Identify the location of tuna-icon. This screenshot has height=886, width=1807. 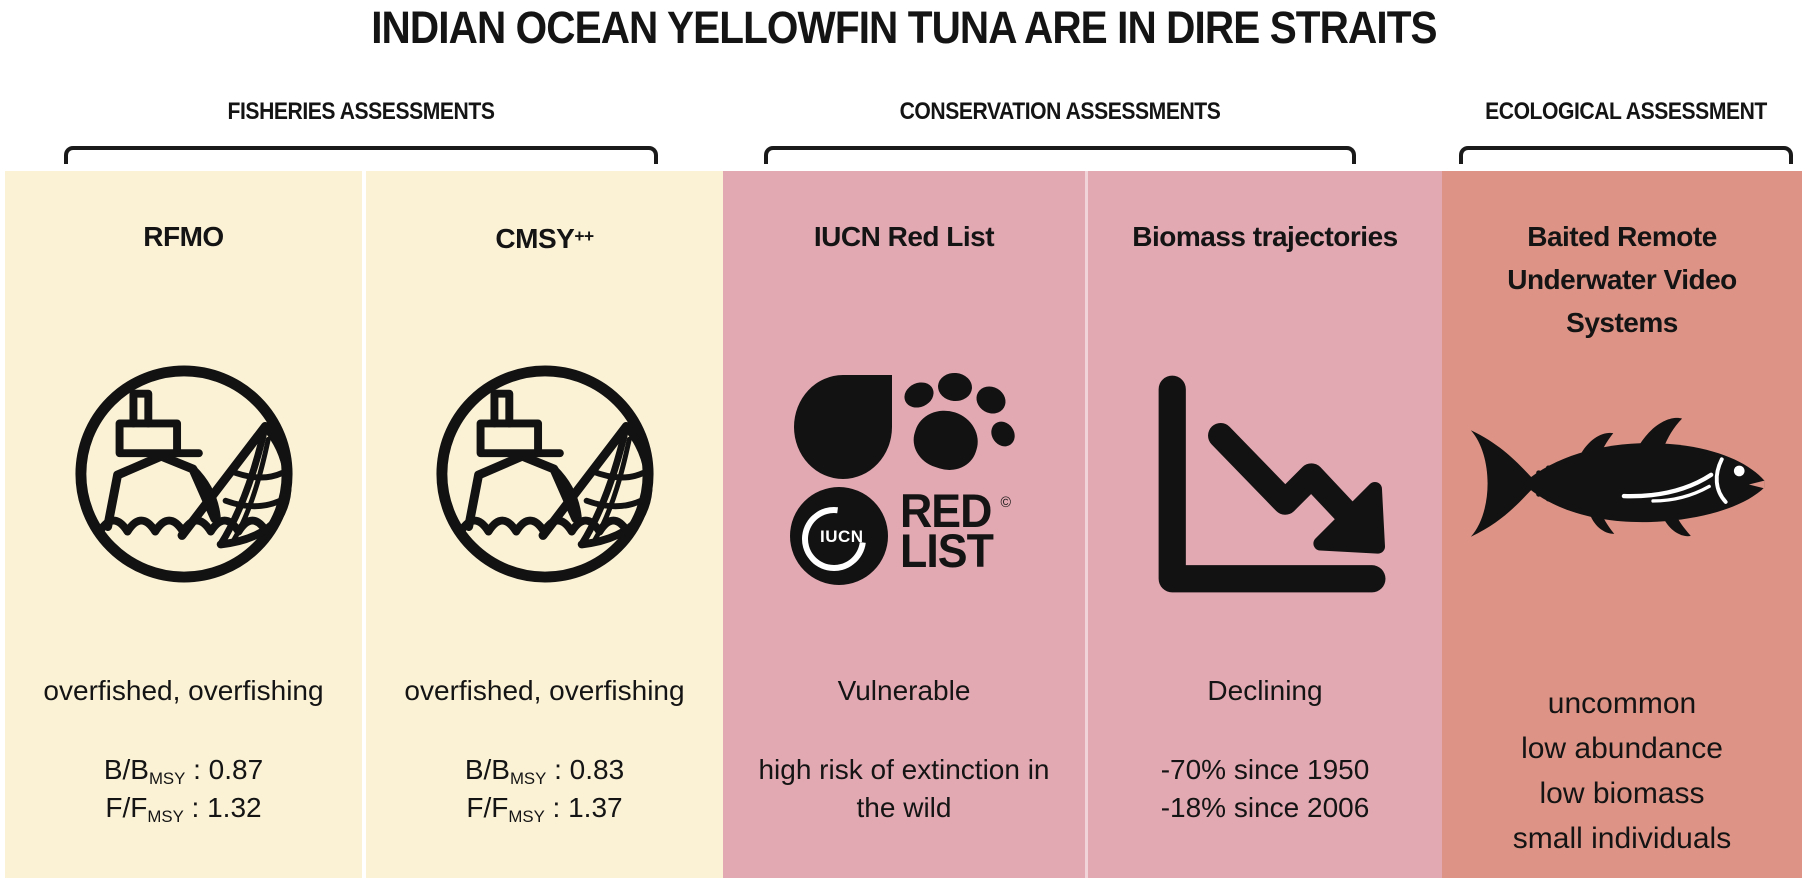
(1622, 484).